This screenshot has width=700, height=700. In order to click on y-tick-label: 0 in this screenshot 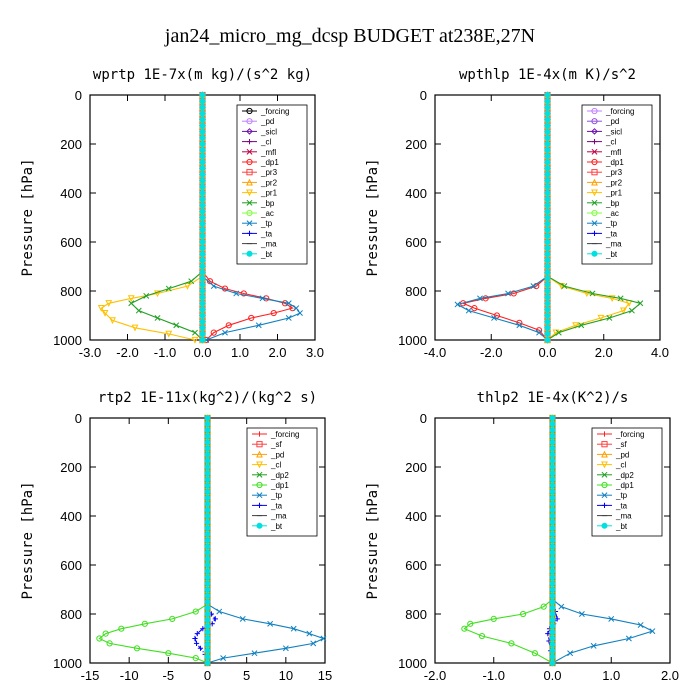, I will do `click(78, 95)`.